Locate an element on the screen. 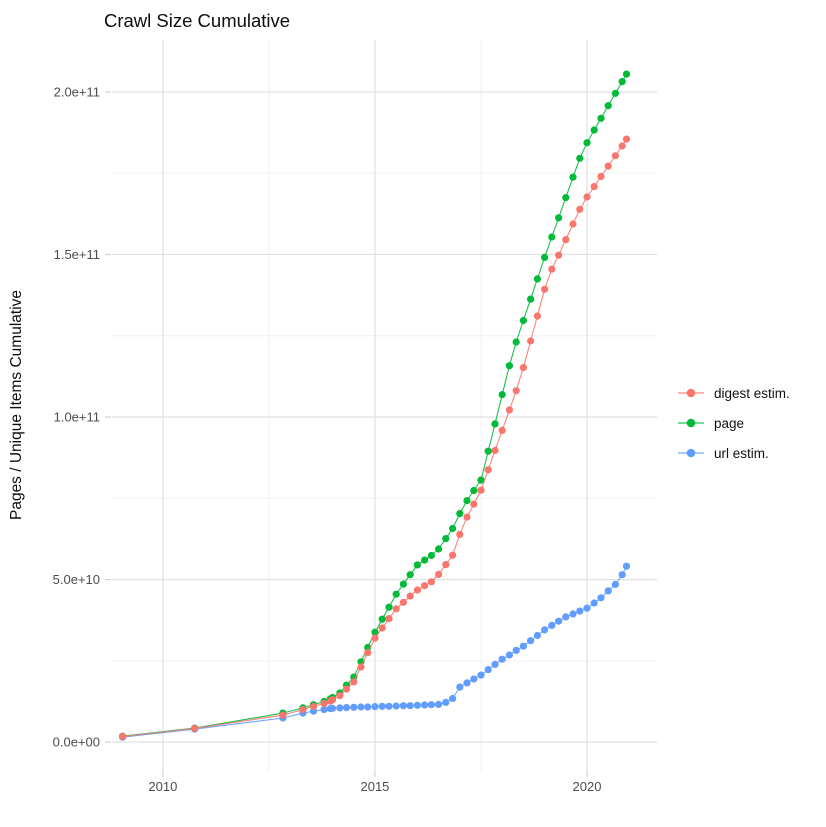  legend-item-digest-estim: digest estim. is located at coordinates (733, 393).